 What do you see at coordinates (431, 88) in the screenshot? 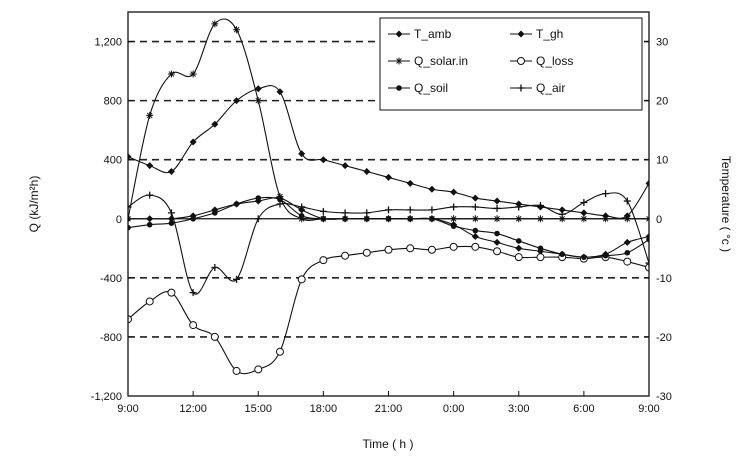
I see `legend-label: Q_soil` at bounding box center [431, 88].